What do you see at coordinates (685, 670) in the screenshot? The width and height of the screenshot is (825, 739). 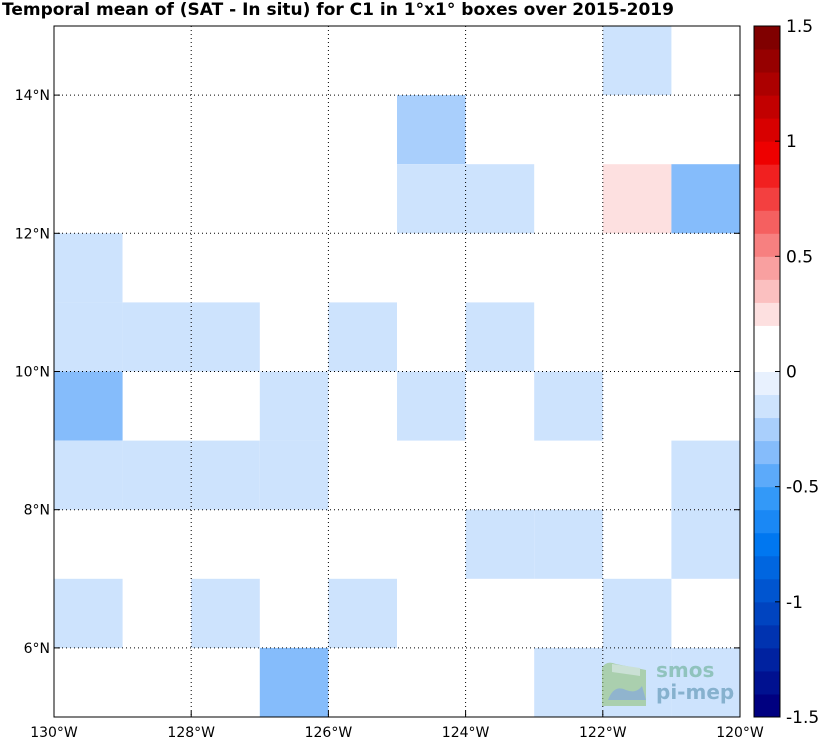 I see `watermark-line1: smos` at bounding box center [685, 670].